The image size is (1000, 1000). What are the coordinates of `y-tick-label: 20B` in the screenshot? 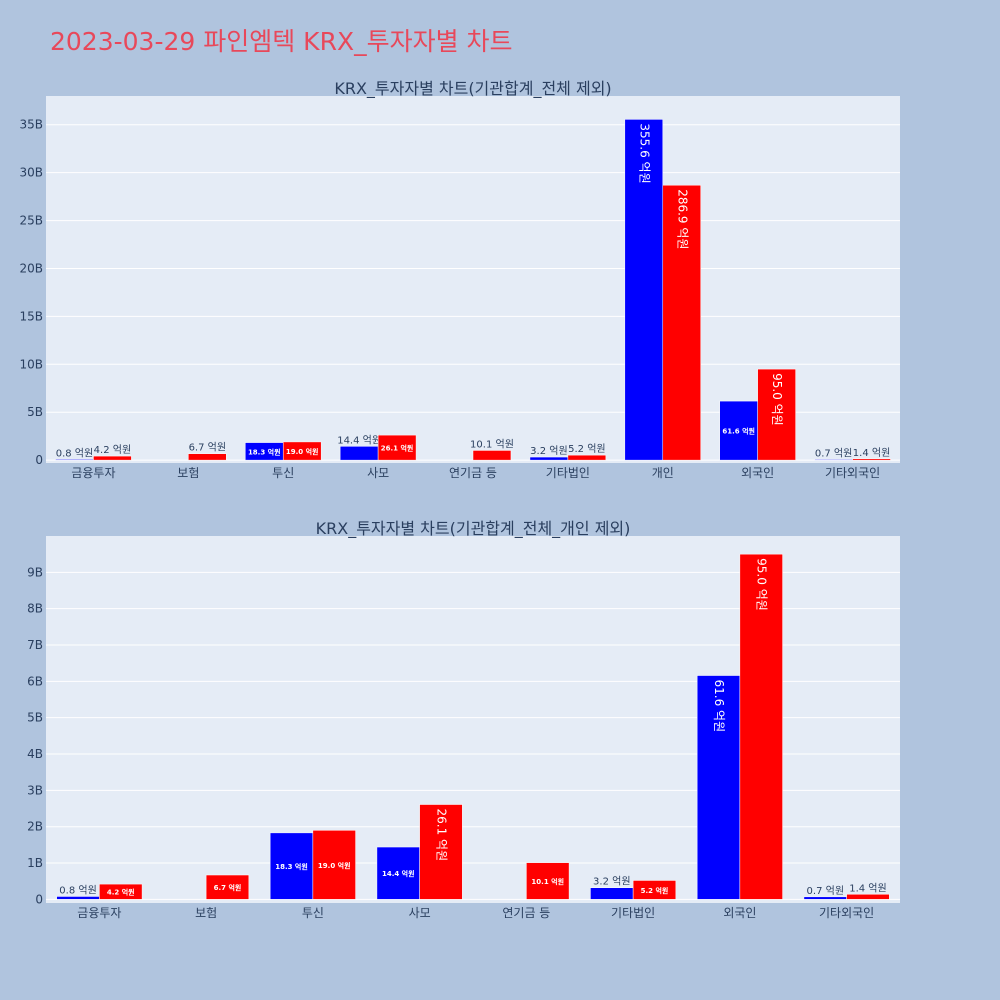 It's located at (31, 268).